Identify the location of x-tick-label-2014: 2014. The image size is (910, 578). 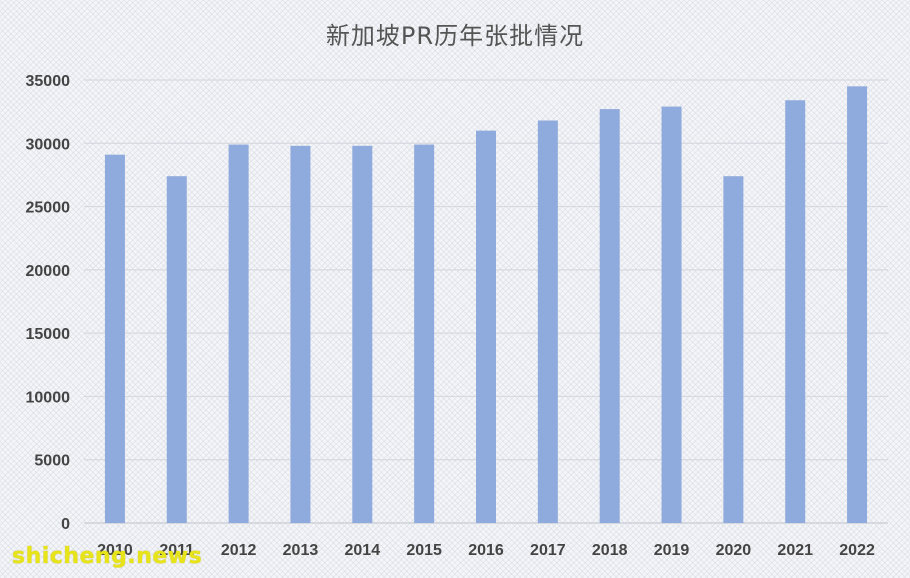
(363, 550).